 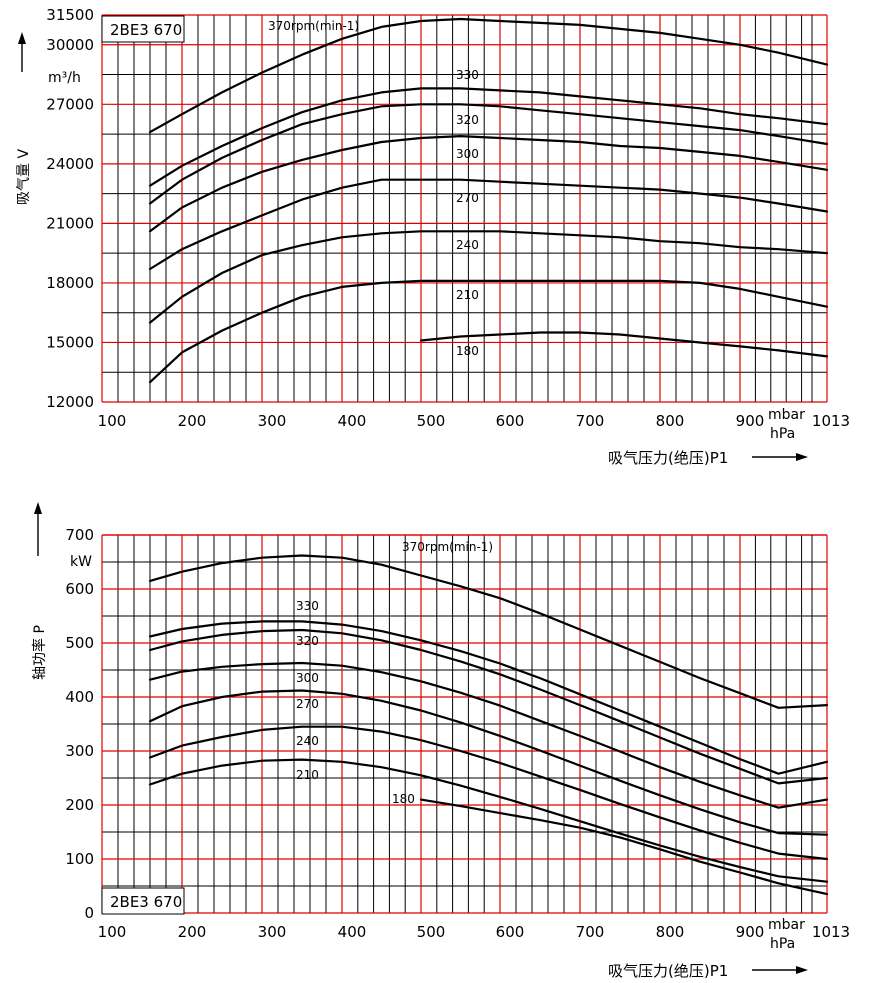 What do you see at coordinates (89, 913) in the screenshot?
I see `y-tick-label: 0` at bounding box center [89, 913].